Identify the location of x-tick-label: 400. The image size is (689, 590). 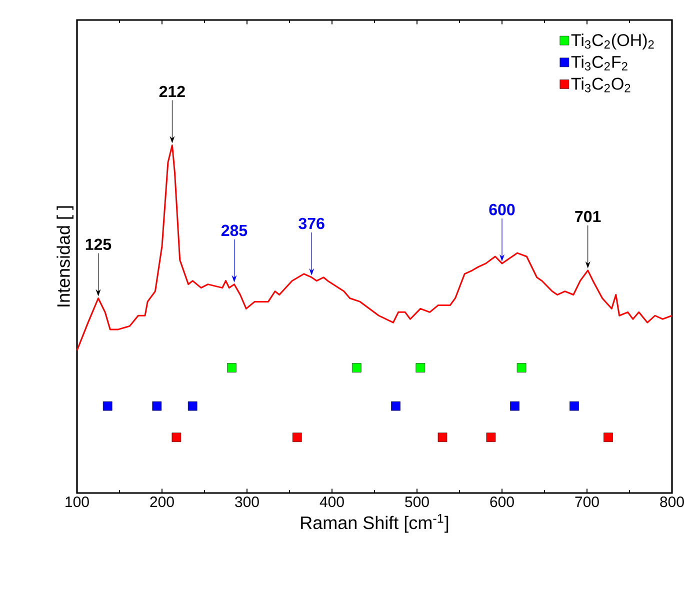
(332, 502).